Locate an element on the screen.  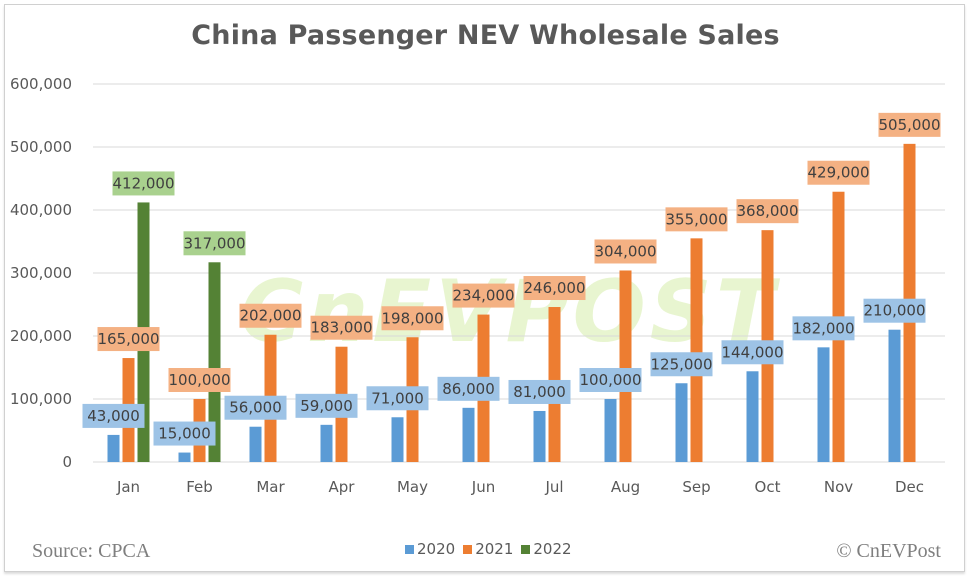
data-label-2021-May: 198,000 is located at coordinates (412, 318).